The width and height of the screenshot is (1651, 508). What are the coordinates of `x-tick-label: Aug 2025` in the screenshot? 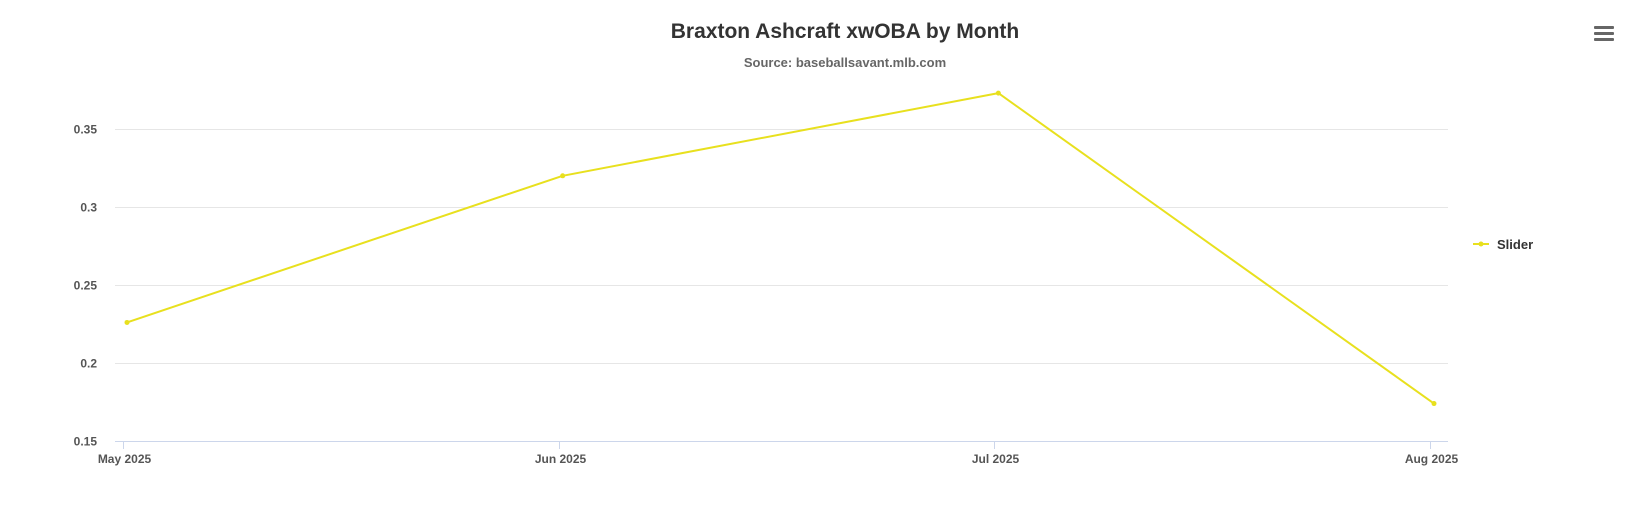 It's located at (1432, 459).